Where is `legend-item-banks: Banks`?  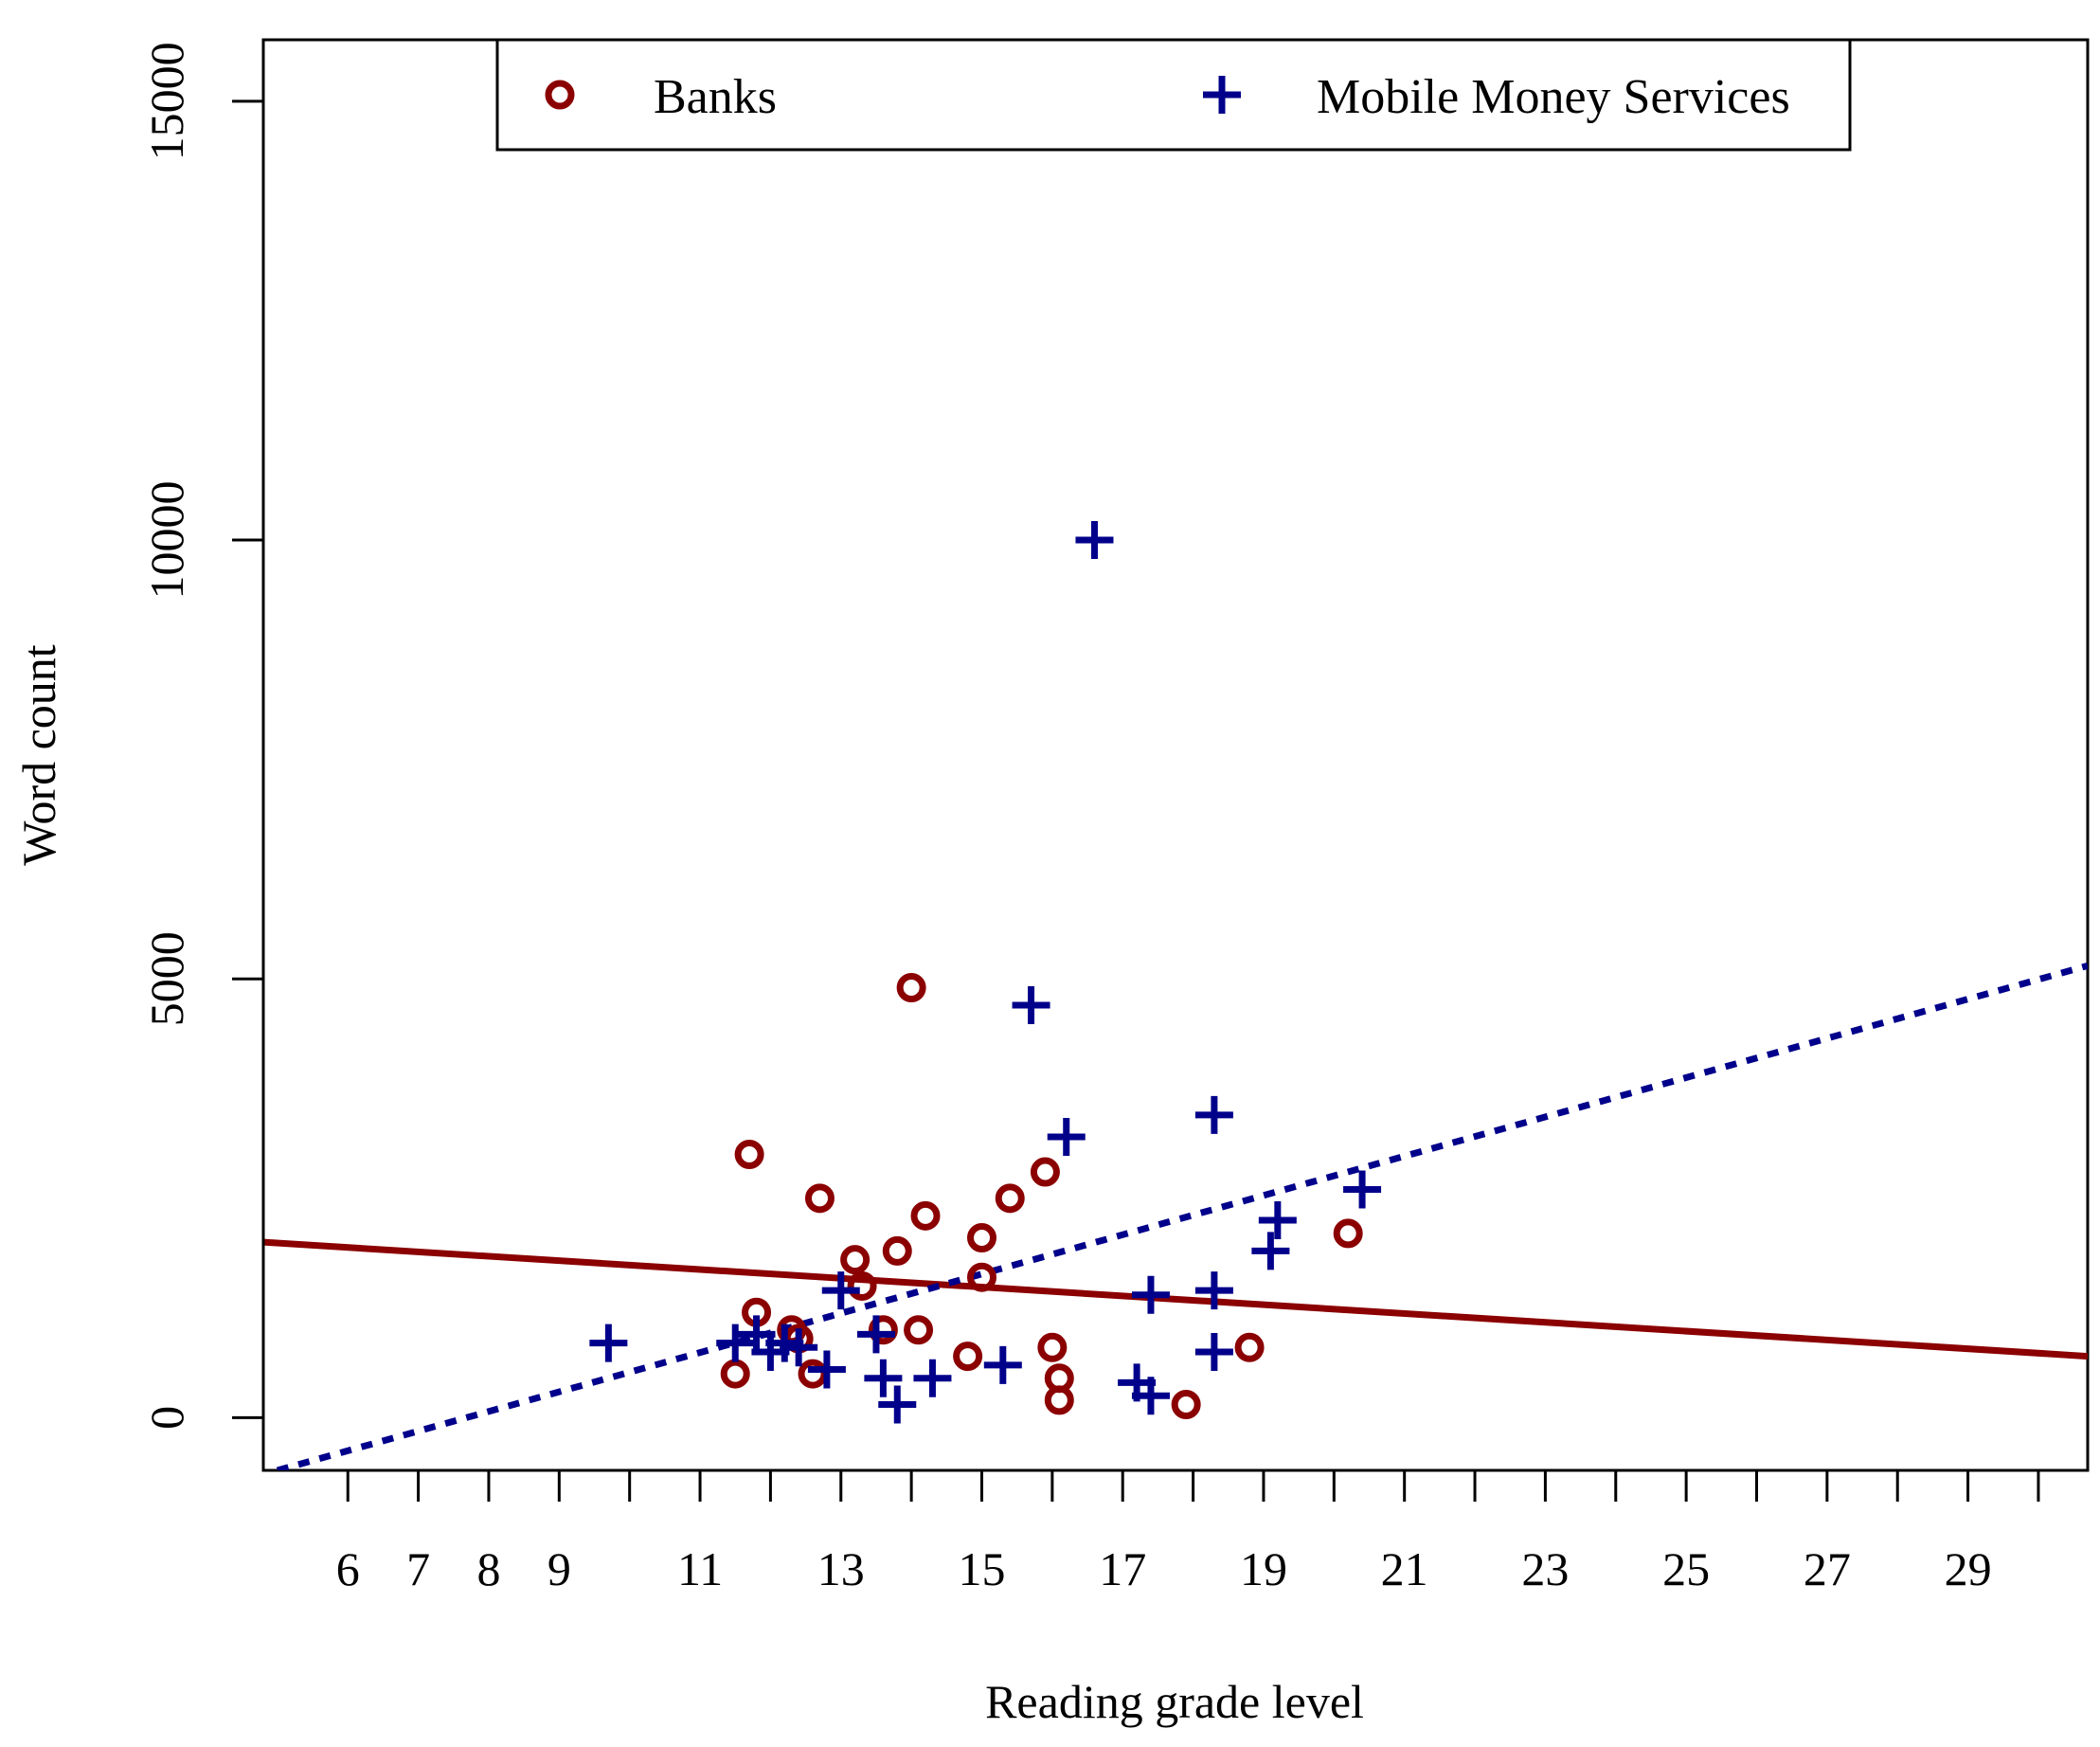 legend-item-banks: Banks is located at coordinates (661, 97).